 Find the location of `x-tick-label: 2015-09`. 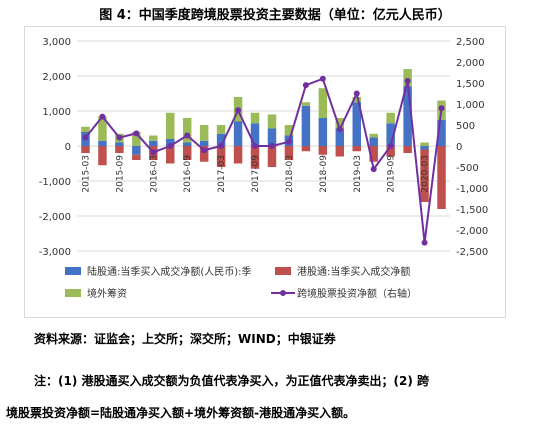

x-tick-label: 2015-09 is located at coordinates (120, 174).